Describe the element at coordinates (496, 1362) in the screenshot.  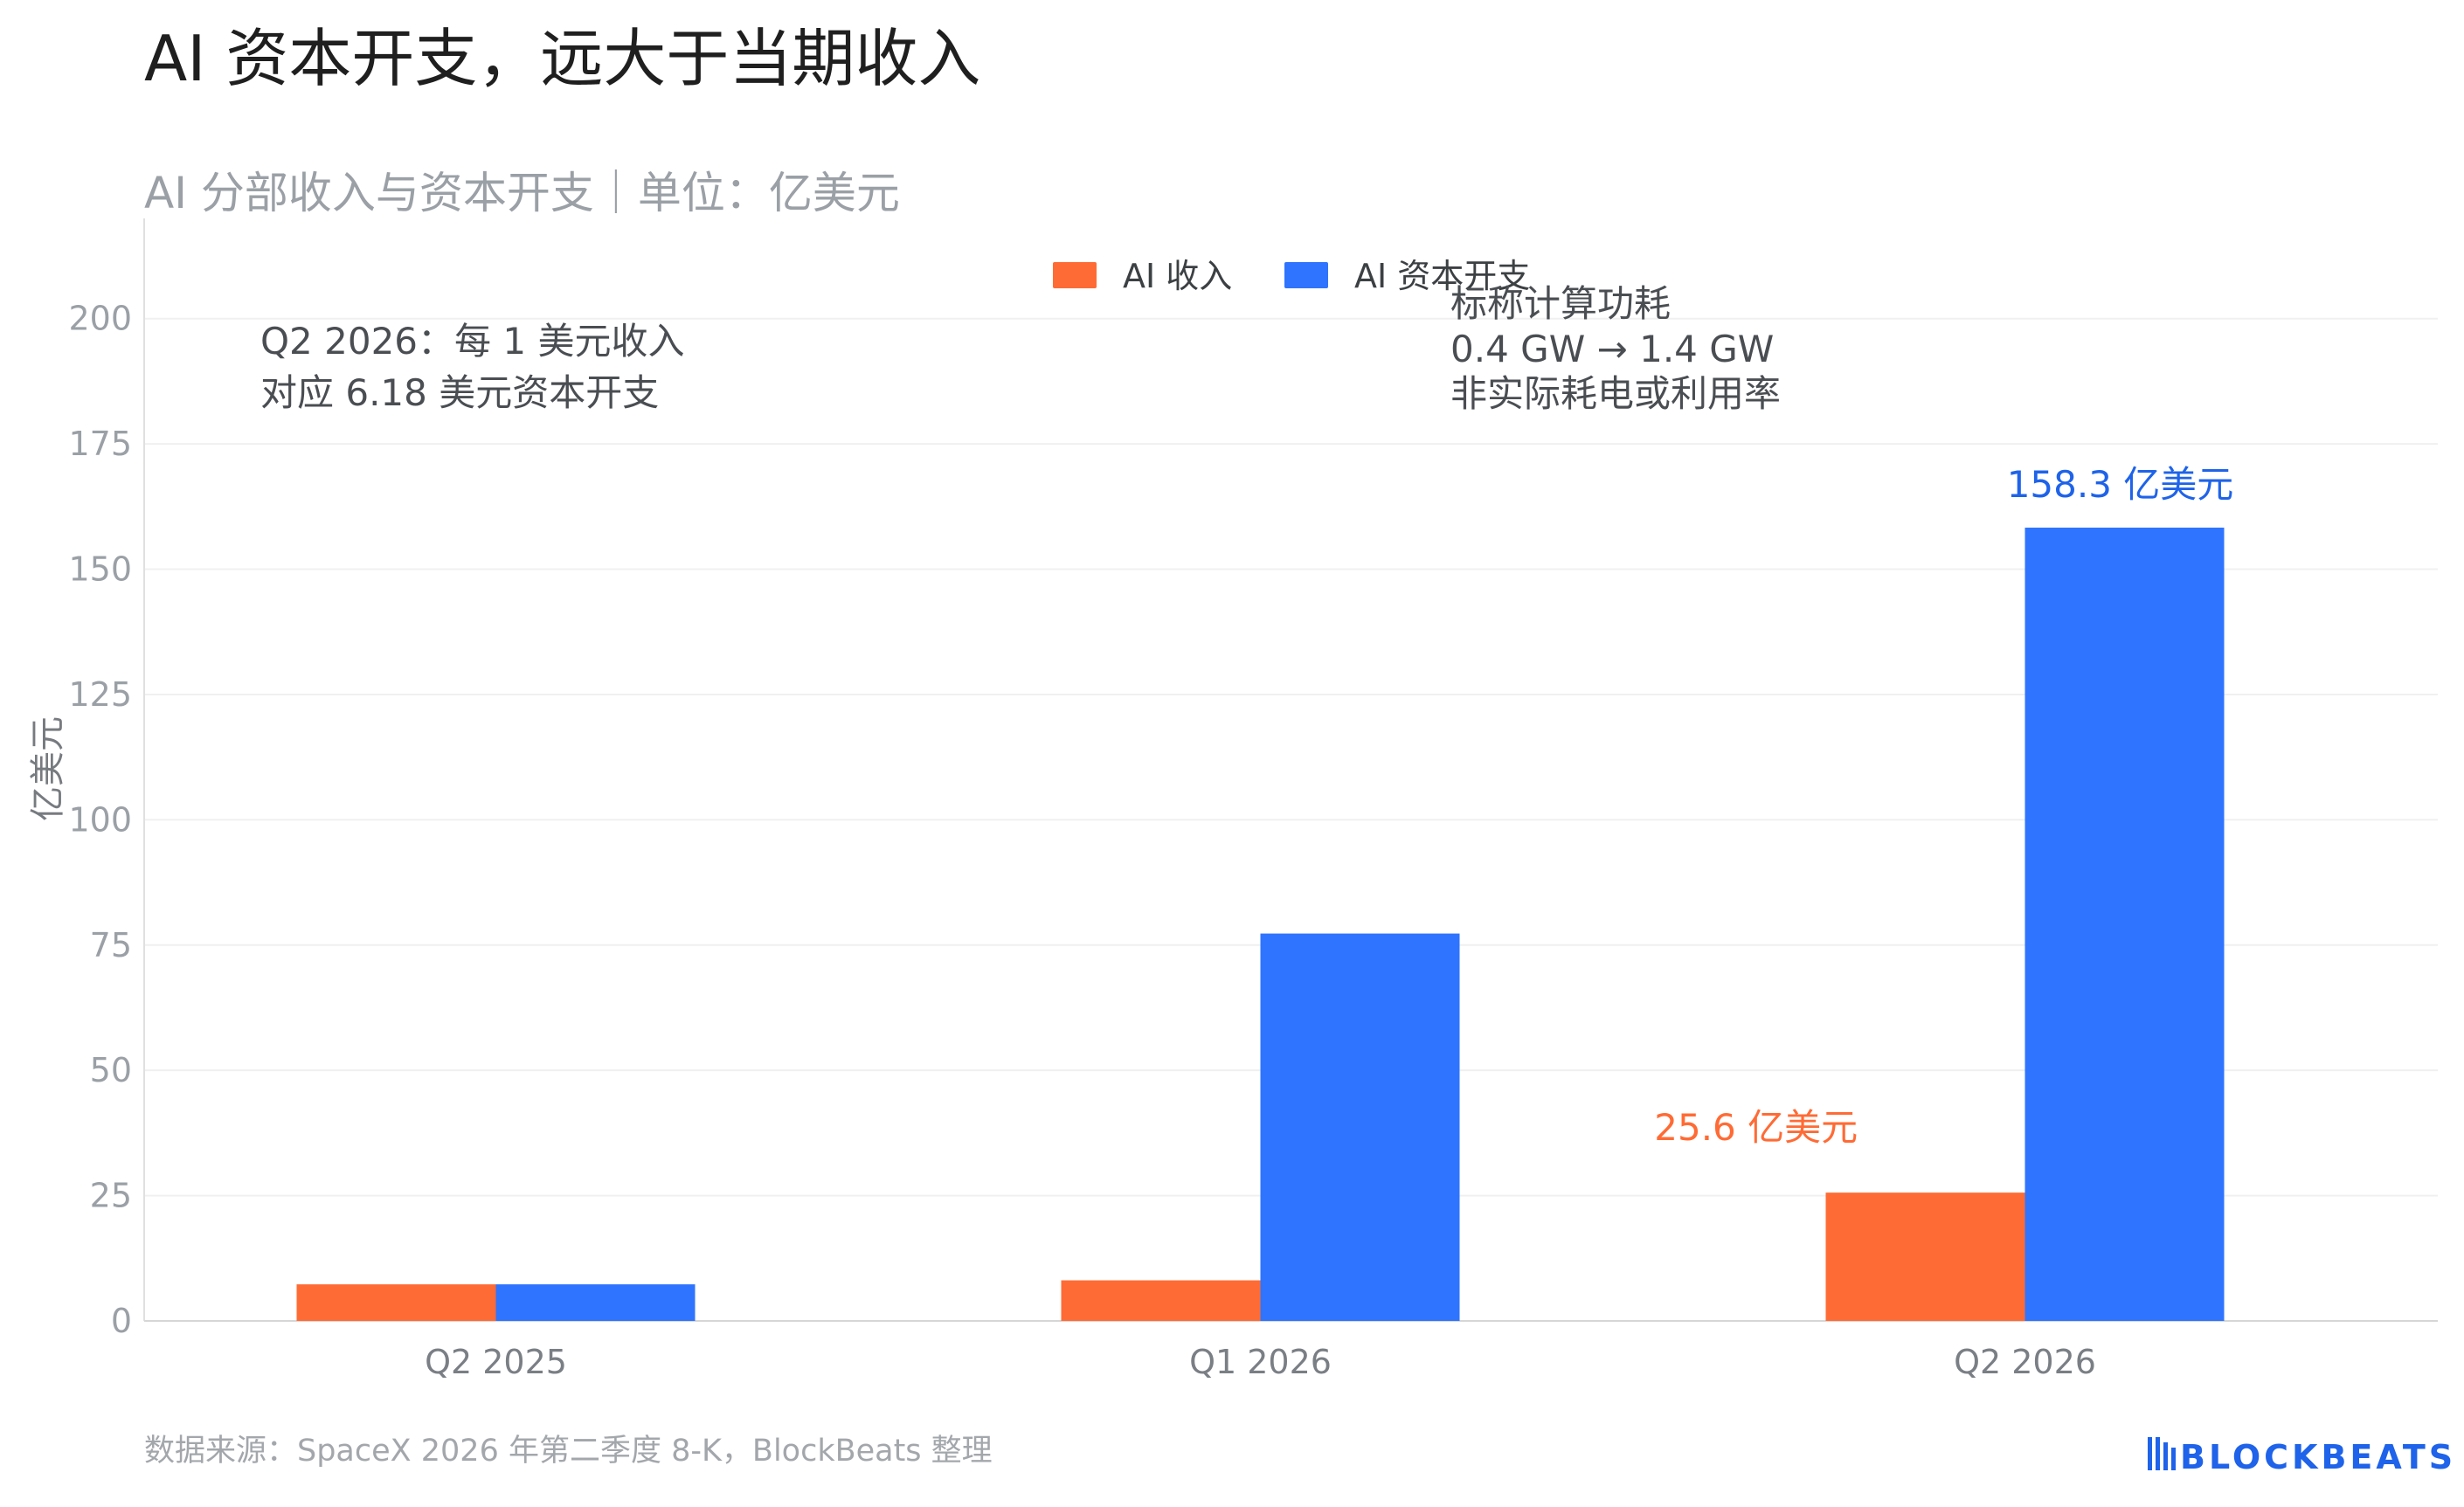
I see `x-tick-label: Q2 2025` at that location.